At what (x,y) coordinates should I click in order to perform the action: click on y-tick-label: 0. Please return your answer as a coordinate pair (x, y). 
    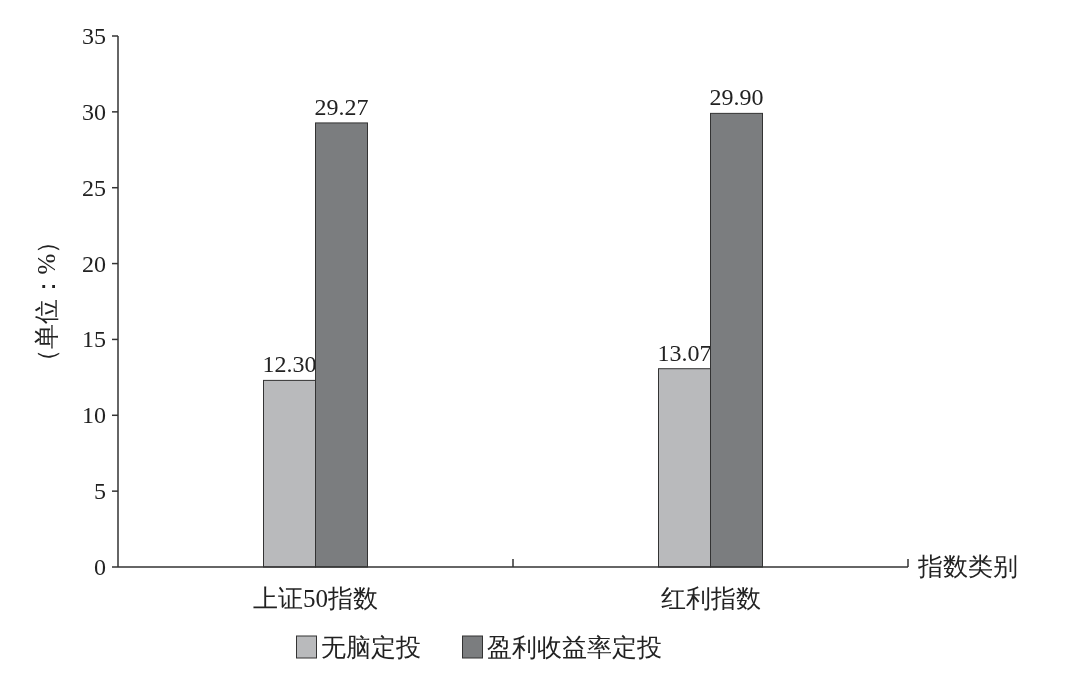
    Looking at the image, I should click on (100, 567).